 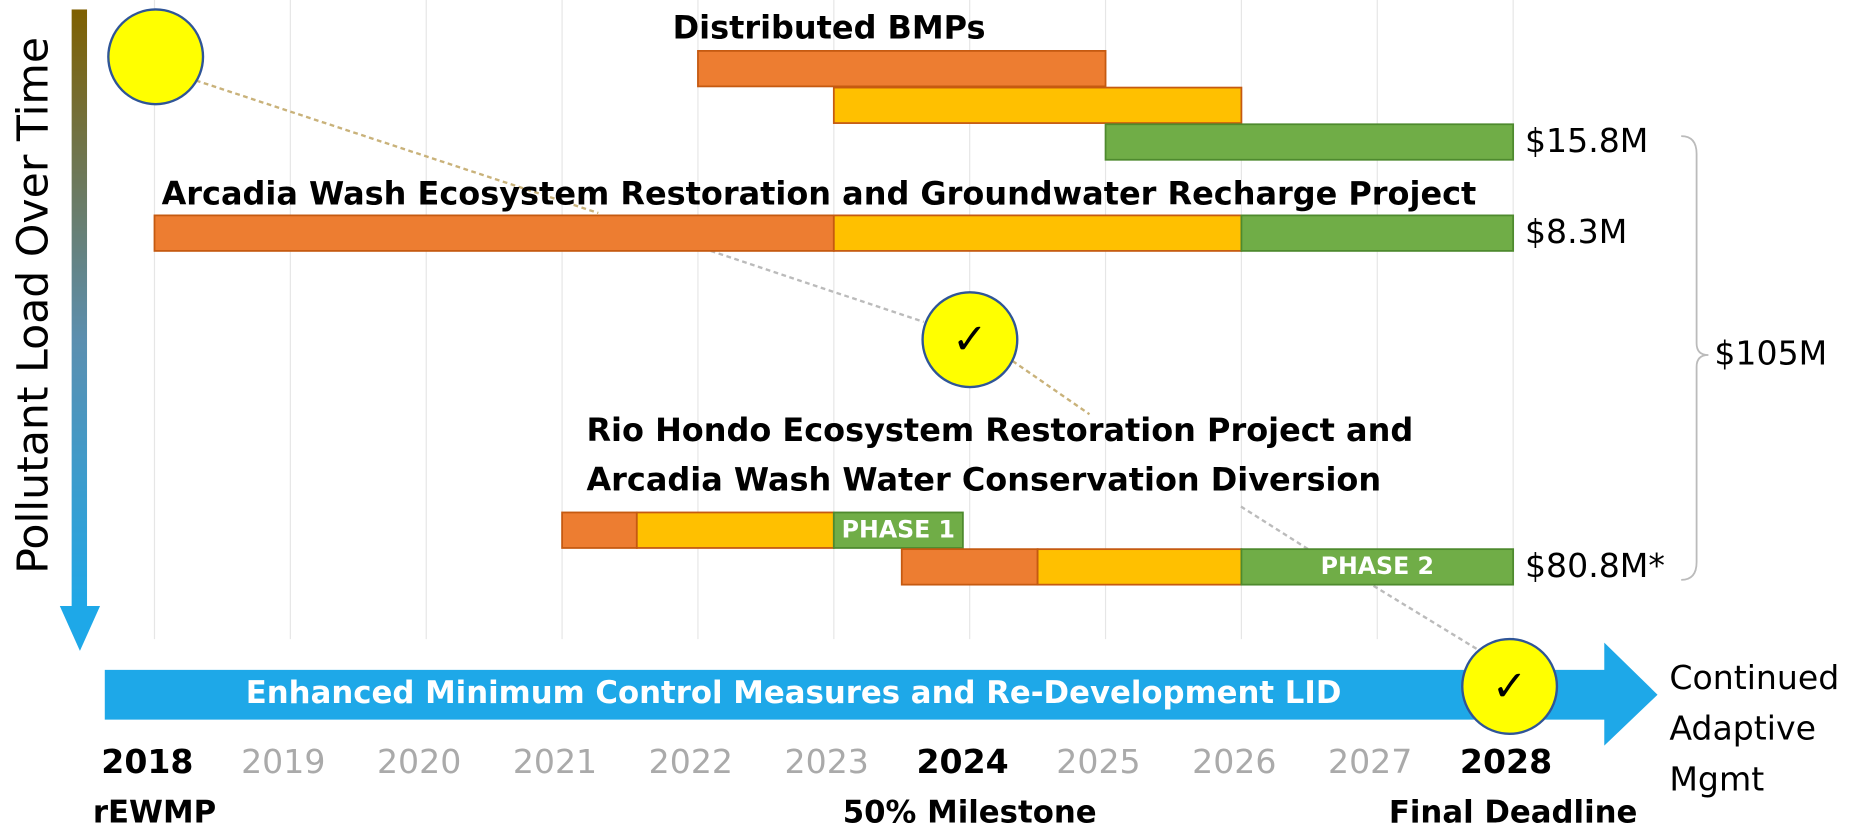 I want to click on x-tick-label: 2020, so click(x=419, y=761).